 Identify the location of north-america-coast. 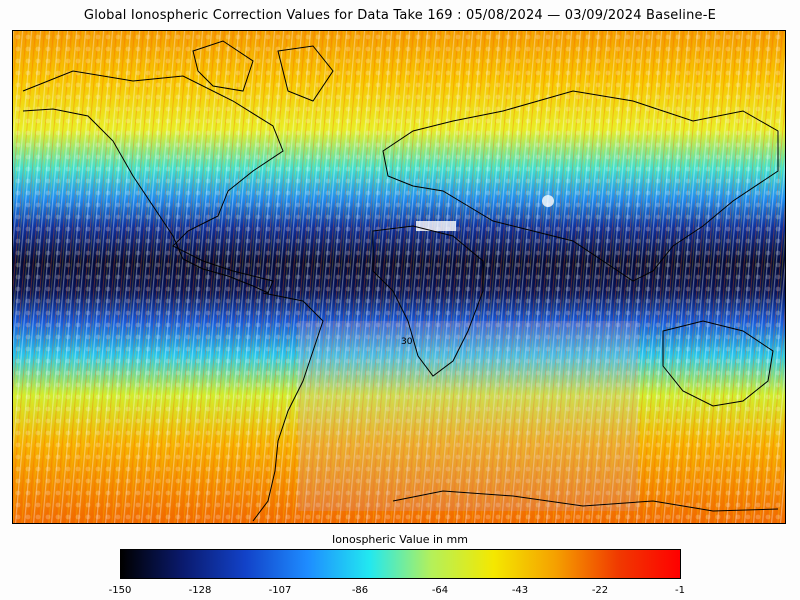
(153, 182).